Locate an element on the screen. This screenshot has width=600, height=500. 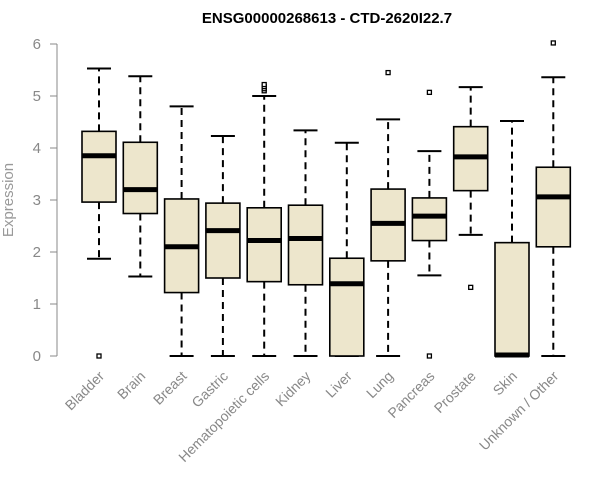
box-unknown-other is located at coordinates (553, 198).